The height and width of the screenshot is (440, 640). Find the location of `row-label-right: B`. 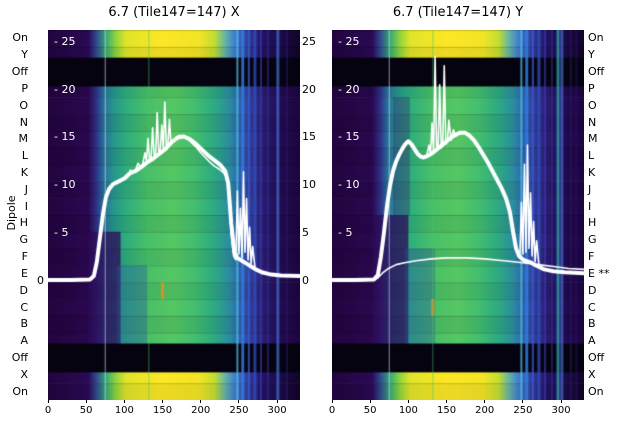

row-label-right: B is located at coordinates (592, 324).